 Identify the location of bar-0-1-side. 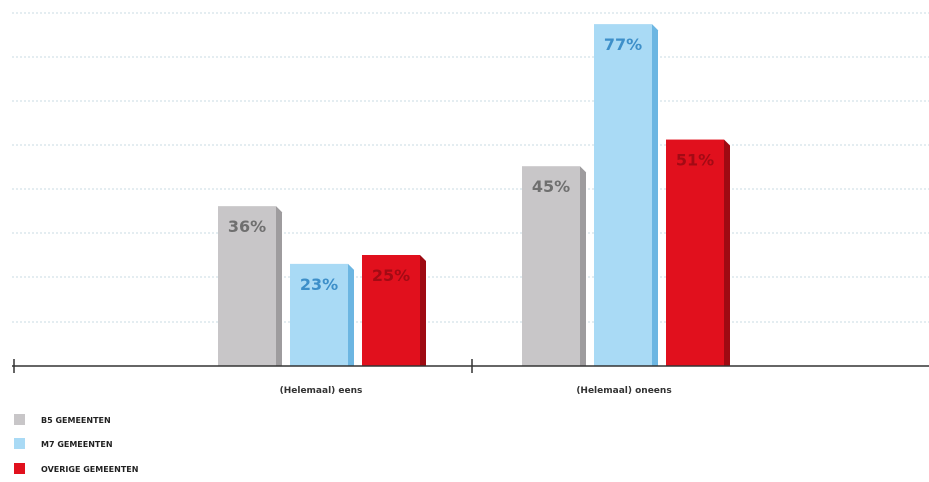
(583, 266).